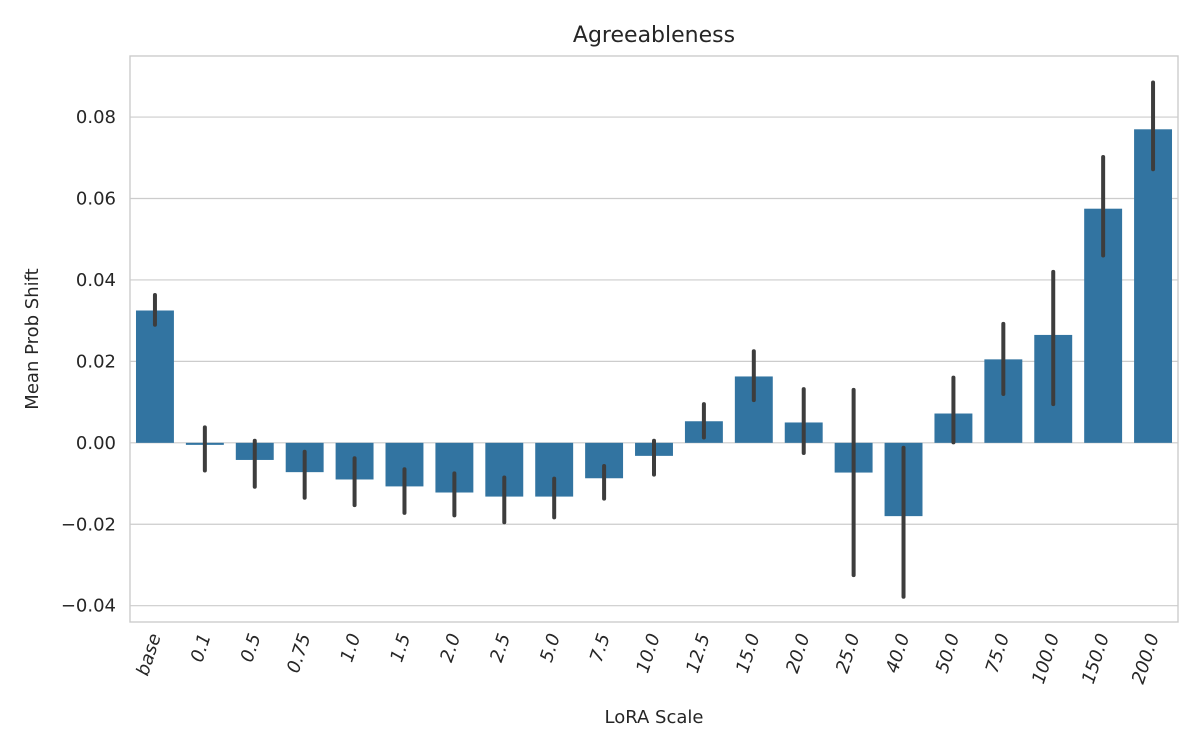  I want to click on y-axis-label: Mean Prob Shift, so click(32, 338).